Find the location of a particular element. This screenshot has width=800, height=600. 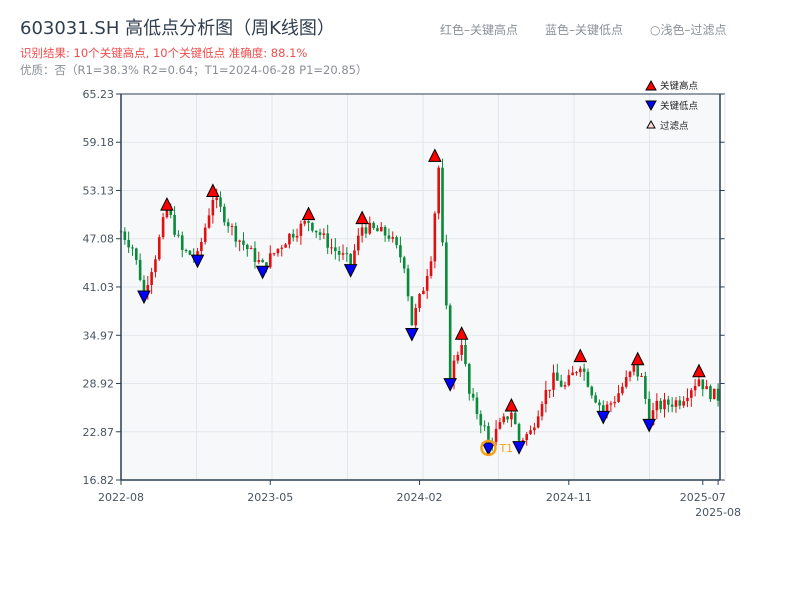

x-tick-label: 2025-08 is located at coordinates (718, 512).